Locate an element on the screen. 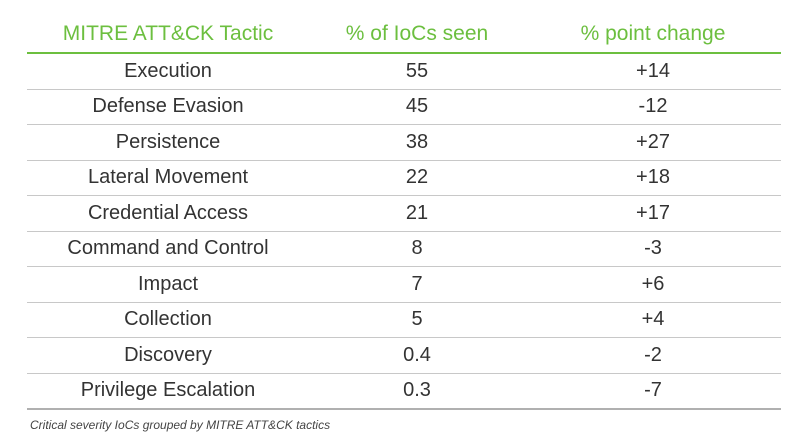  cell-point-change: +4 is located at coordinates (653, 320).